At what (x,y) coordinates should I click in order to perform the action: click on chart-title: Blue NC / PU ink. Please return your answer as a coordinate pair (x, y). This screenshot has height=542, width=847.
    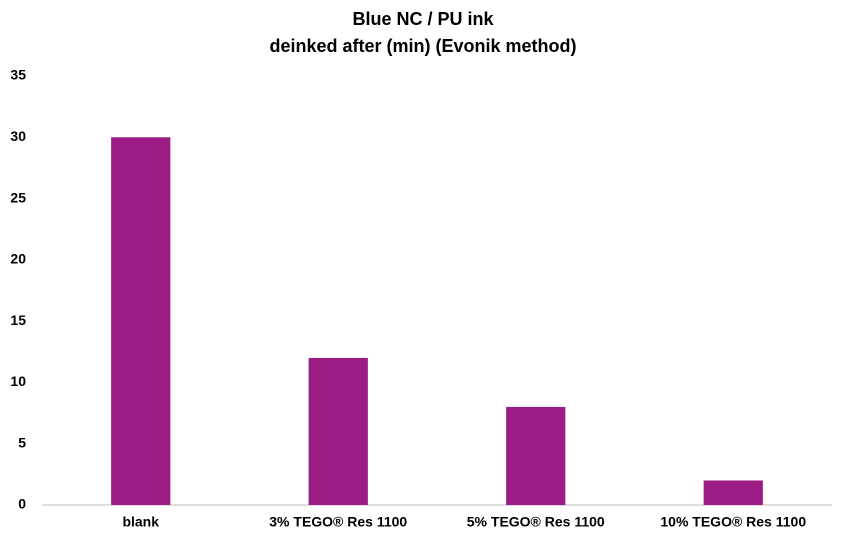
    Looking at the image, I should click on (423, 19).